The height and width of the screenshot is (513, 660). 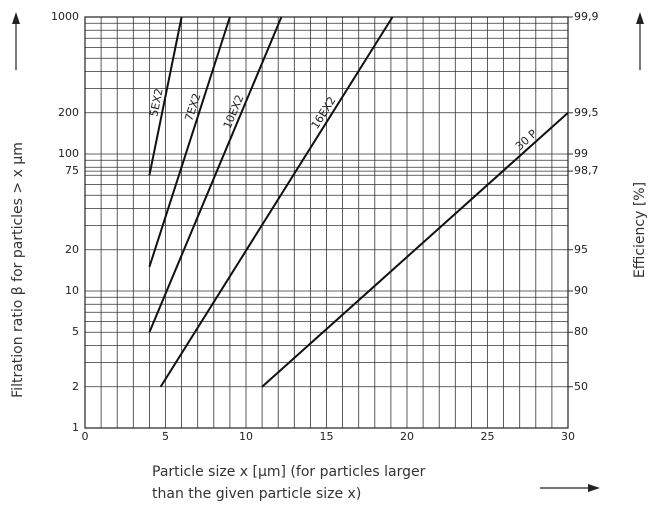 I want to click on y2-axis-label: Efficiency [%], so click(x=640, y=230).